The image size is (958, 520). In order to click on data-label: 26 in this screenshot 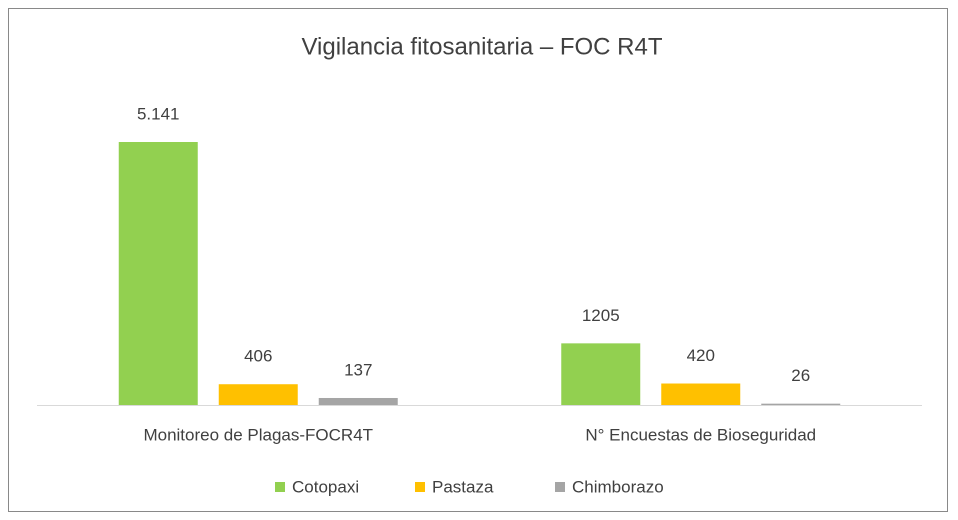, I will do `click(800, 375)`.